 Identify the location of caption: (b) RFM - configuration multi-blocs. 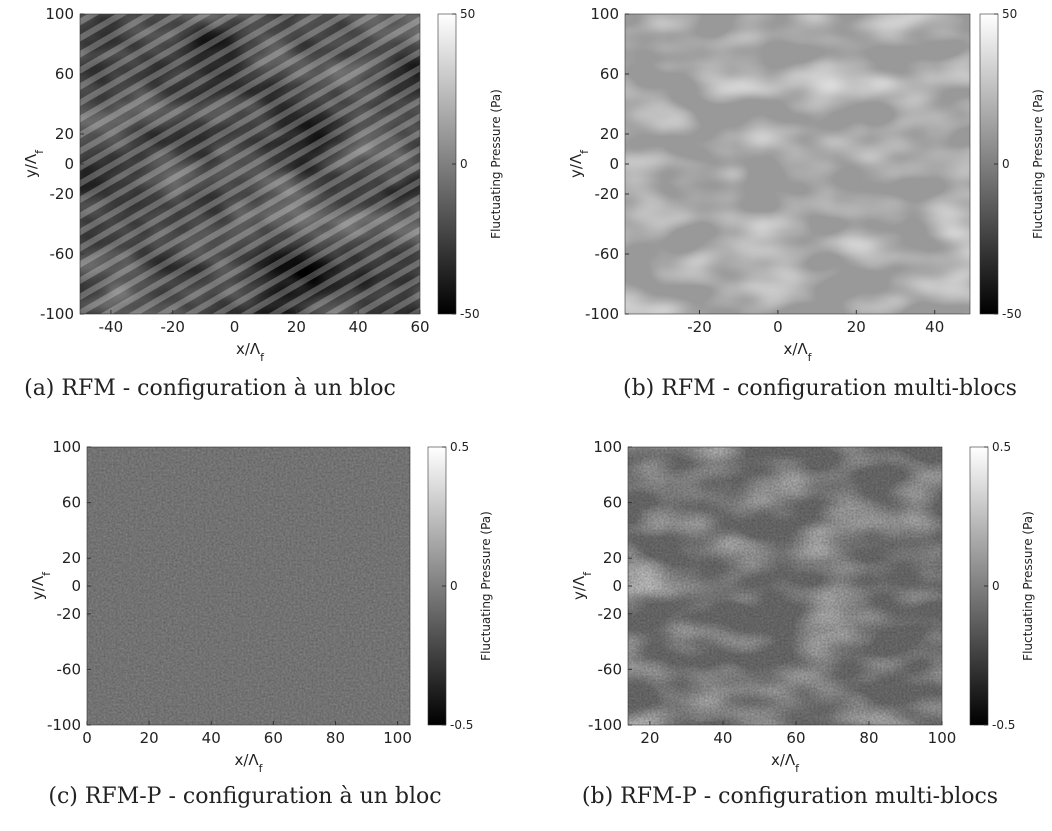
(820, 388).